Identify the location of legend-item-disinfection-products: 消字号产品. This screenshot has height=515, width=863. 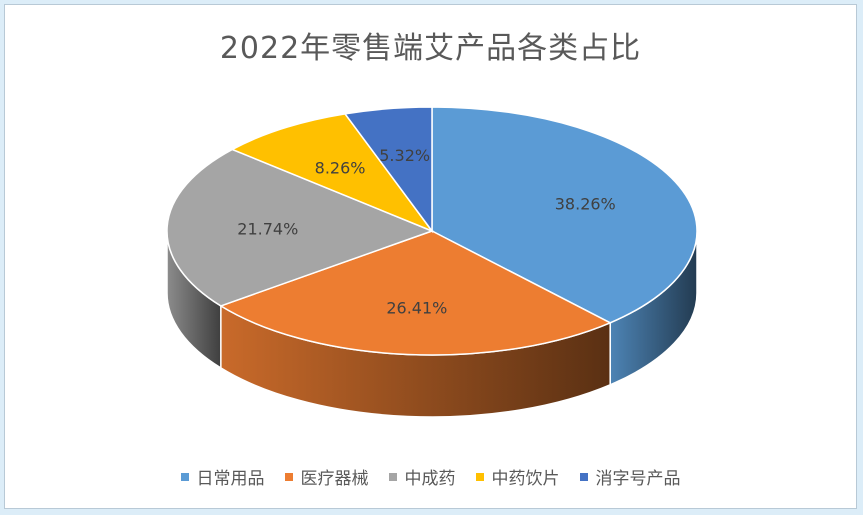
(630, 476).